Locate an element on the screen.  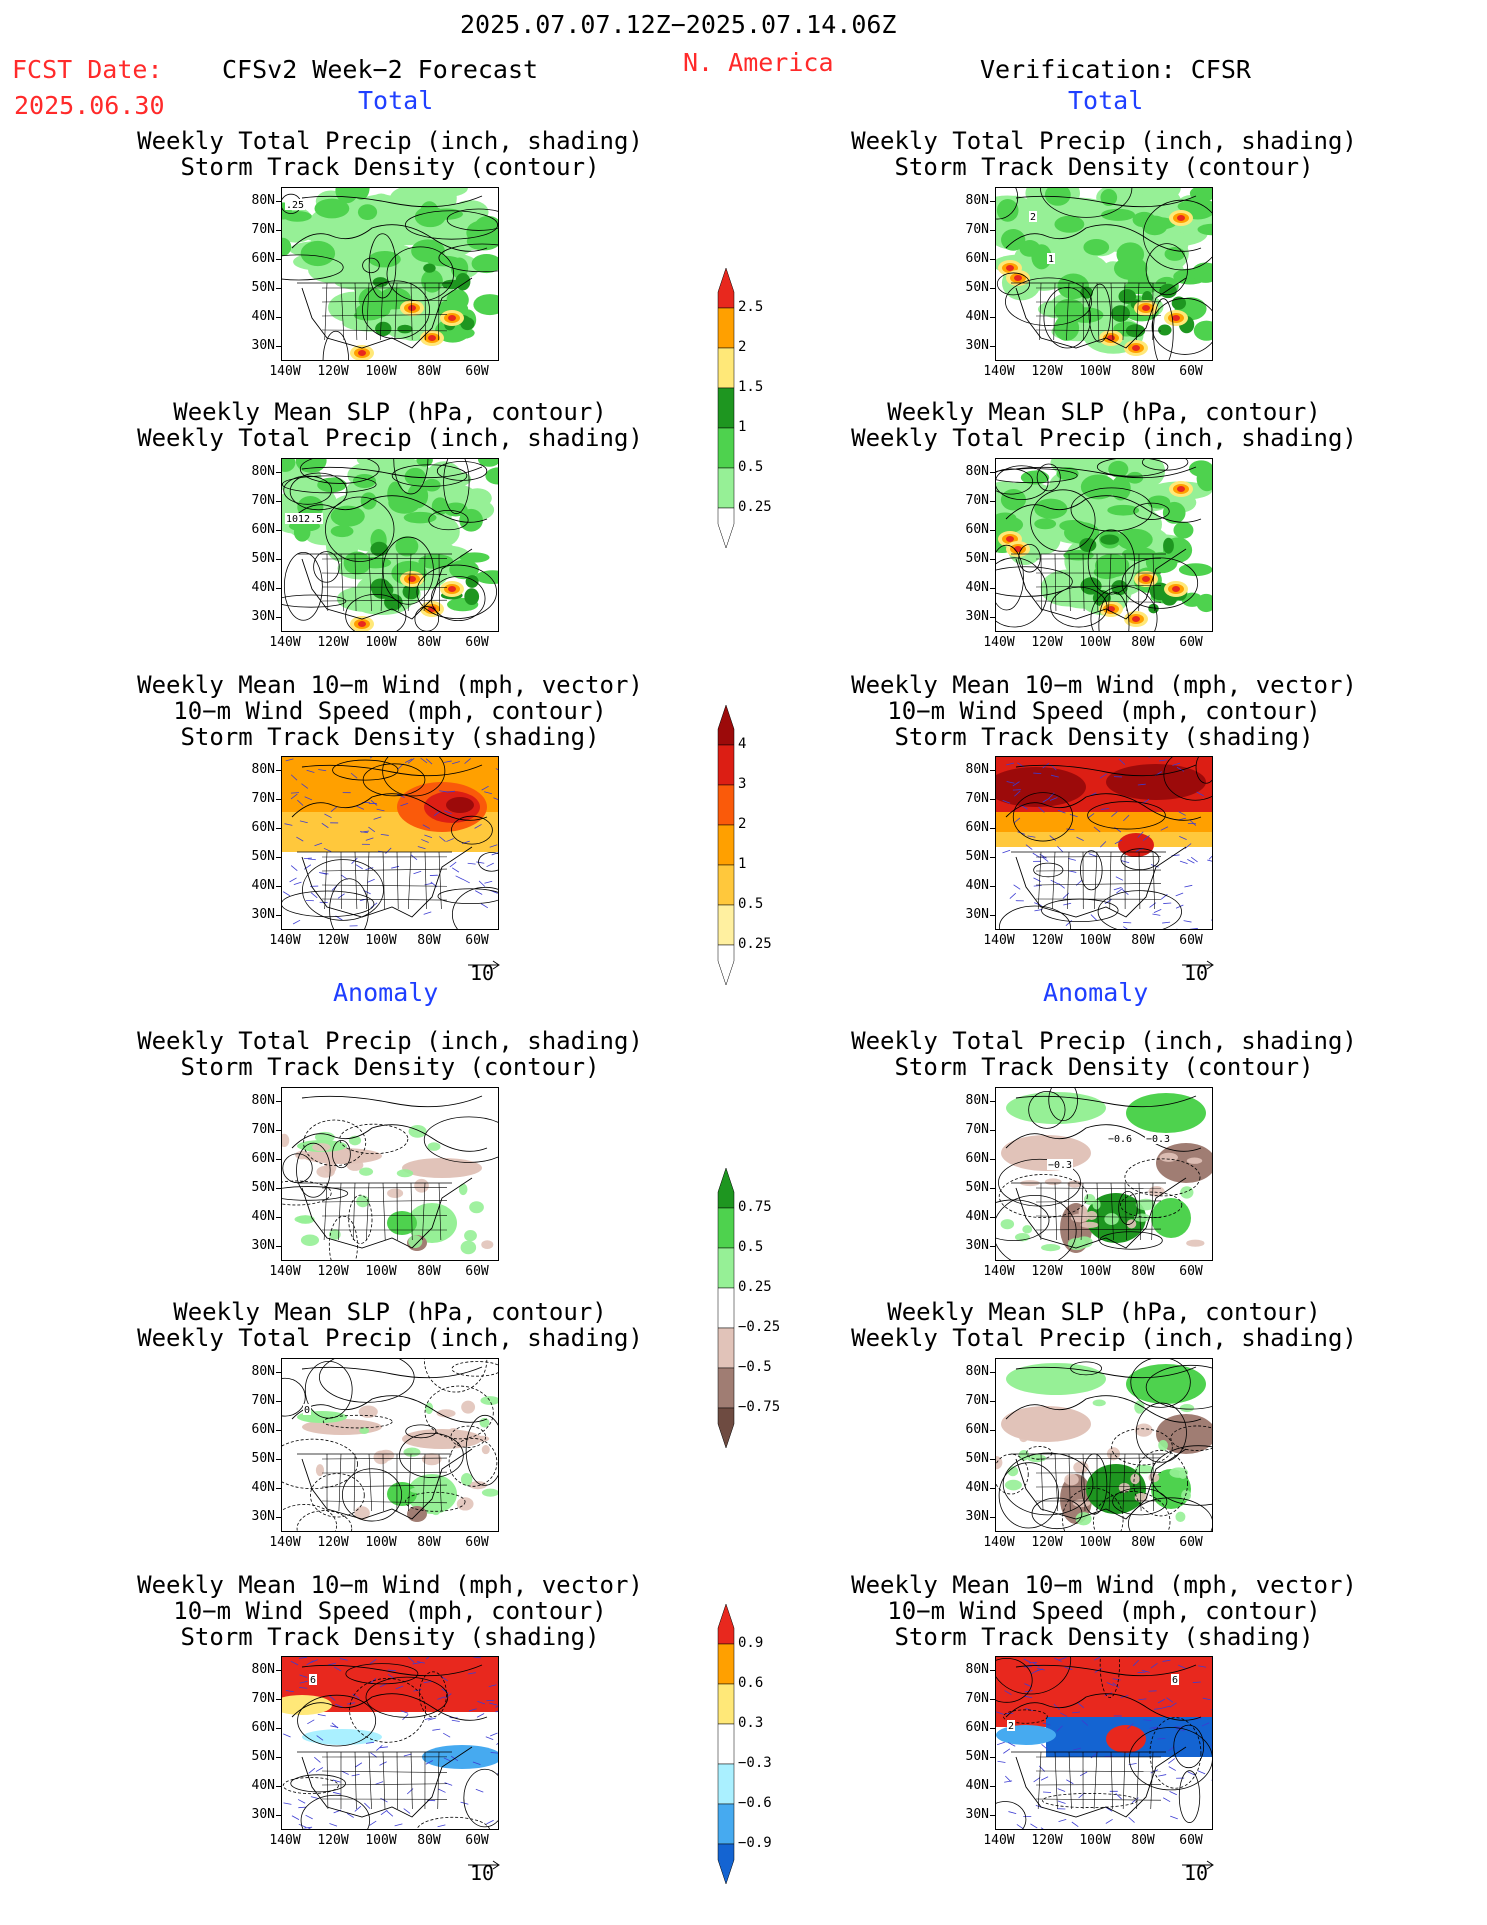
fc-slp-anom-map: 0 is located at coordinates (390, 1445).